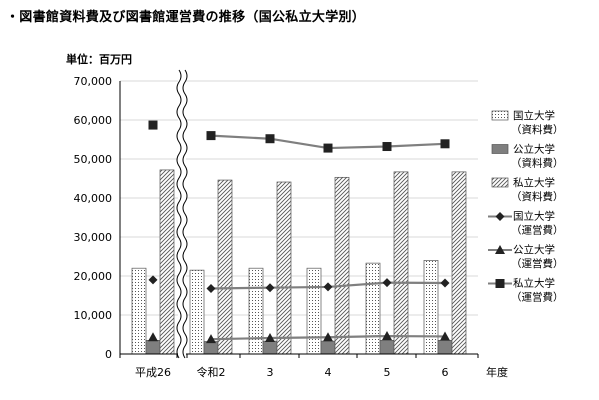 This screenshot has width=599, height=400. I want to click on y-tick-label: 10,000, so click(93, 315).